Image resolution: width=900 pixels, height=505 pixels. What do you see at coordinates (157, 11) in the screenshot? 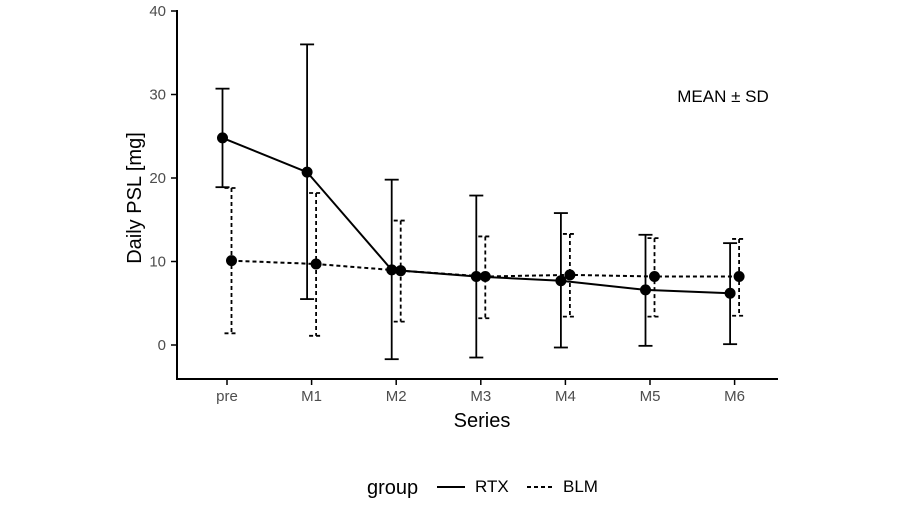
I see `y-tick-label: 40` at bounding box center [157, 11].